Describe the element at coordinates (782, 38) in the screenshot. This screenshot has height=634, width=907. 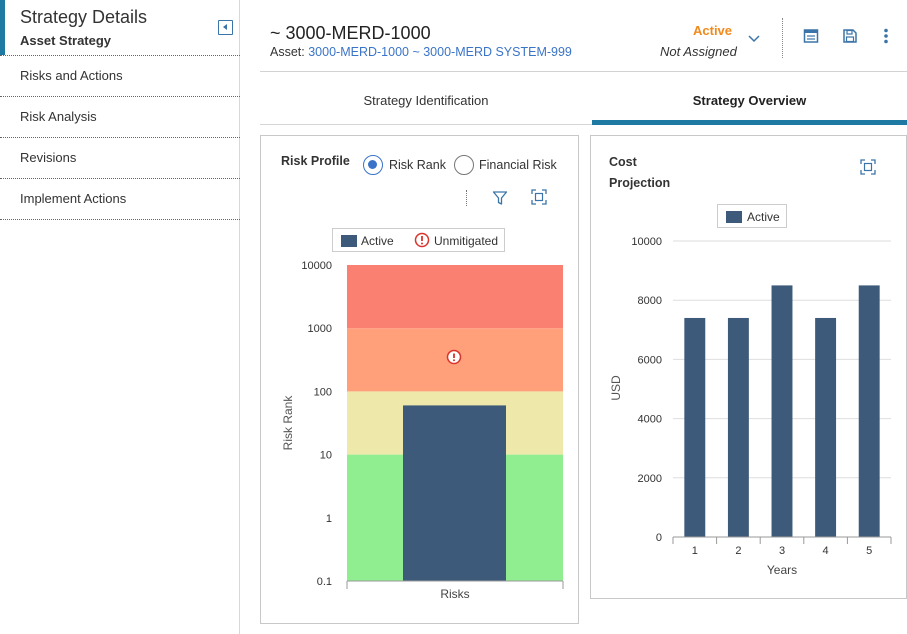
I see `header-divider` at that location.